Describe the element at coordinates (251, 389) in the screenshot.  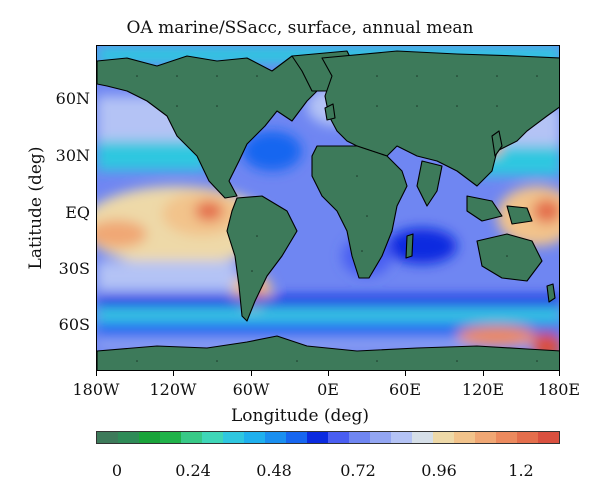
I see `x-tick-label-60w: 60W` at that location.